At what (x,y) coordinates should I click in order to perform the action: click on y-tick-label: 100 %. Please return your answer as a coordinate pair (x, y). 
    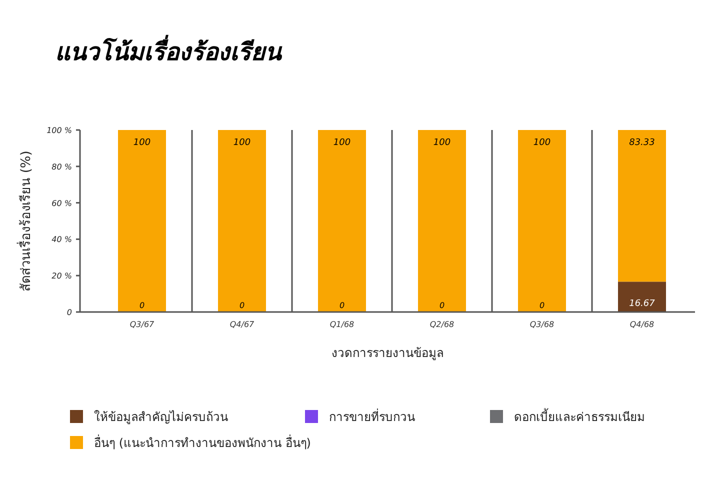
    Looking at the image, I should click on (59, 130).